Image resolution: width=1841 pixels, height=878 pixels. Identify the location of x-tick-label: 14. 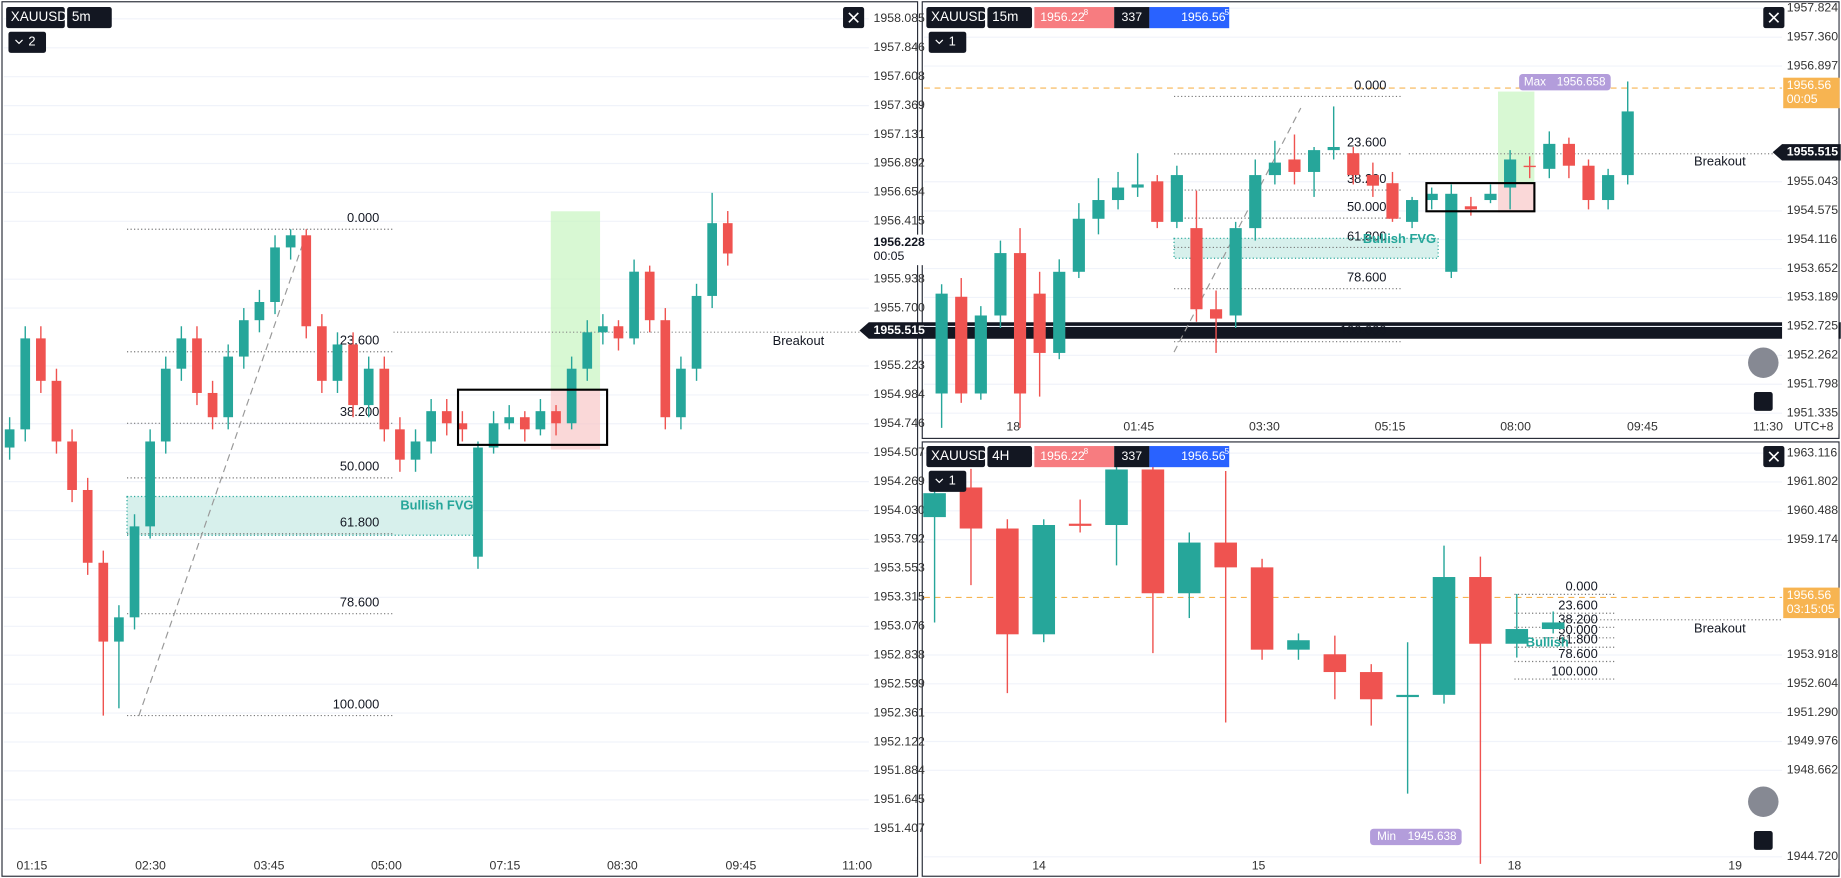
(1039, 866).